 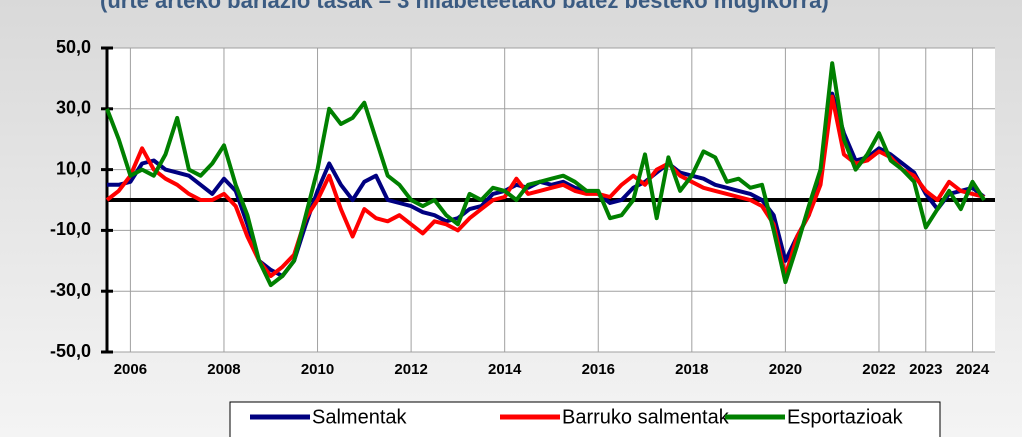 I want to click on legend-label: Salmentak, so click(x=359, y=417).